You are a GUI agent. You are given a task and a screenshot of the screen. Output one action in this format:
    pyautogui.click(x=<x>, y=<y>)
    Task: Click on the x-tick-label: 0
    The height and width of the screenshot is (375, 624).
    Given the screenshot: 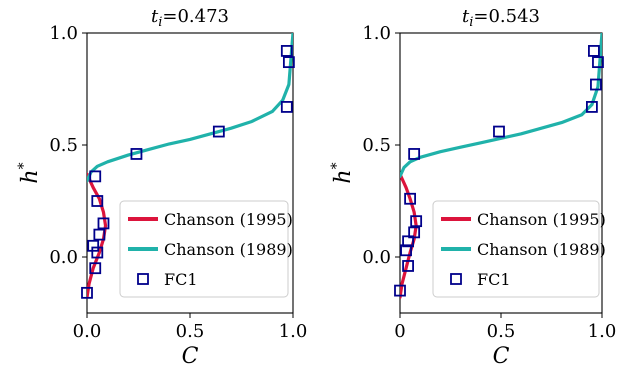 What is the action you would take?
    pyautogui.click(x=399, y=331)
    